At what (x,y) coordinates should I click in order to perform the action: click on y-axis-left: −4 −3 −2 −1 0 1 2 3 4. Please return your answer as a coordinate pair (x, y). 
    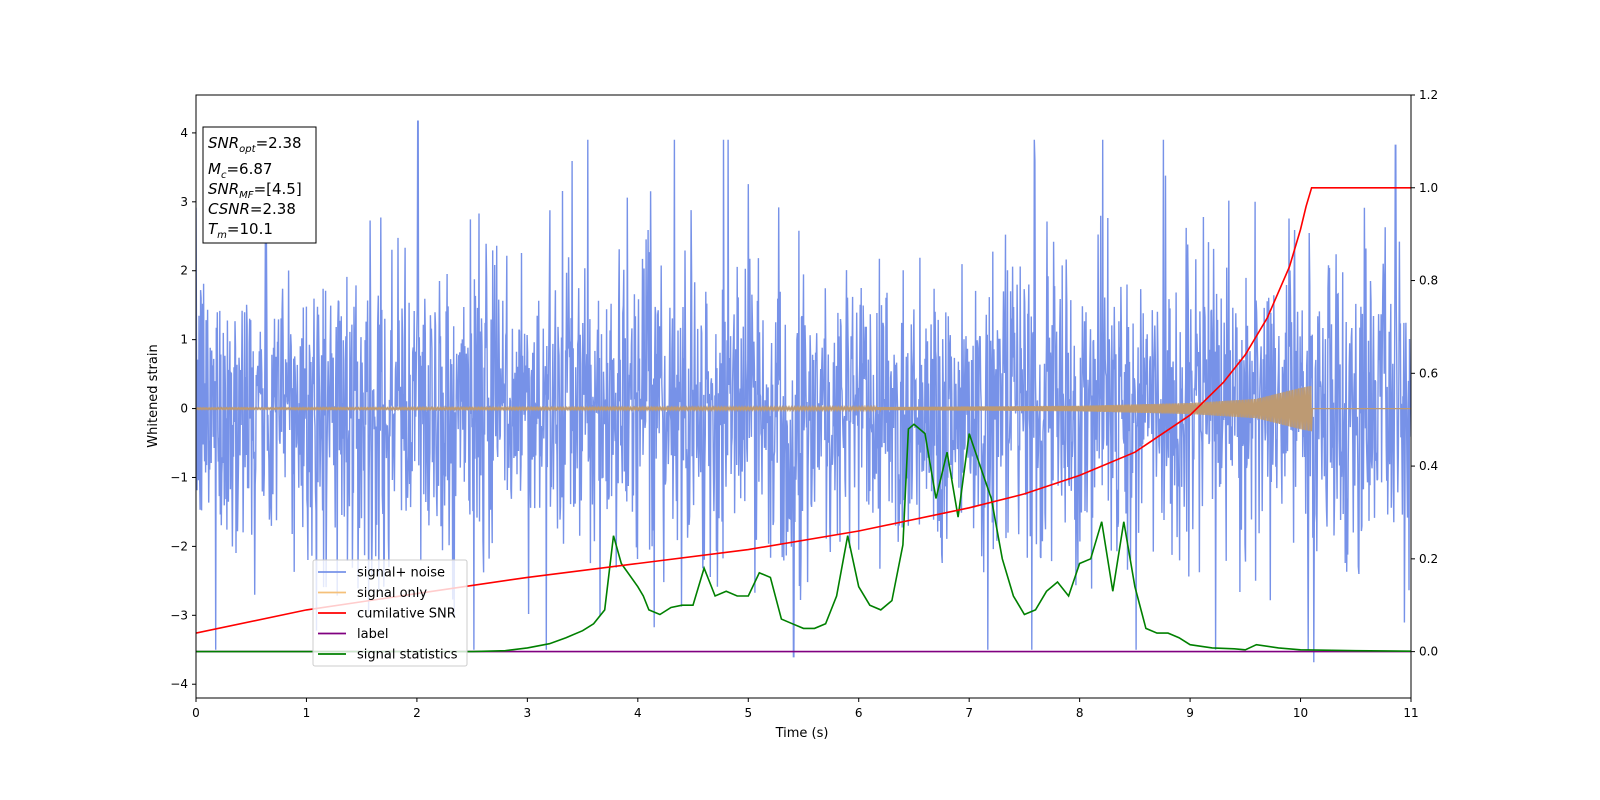
    Looking at the image, I should click on (183, 408).